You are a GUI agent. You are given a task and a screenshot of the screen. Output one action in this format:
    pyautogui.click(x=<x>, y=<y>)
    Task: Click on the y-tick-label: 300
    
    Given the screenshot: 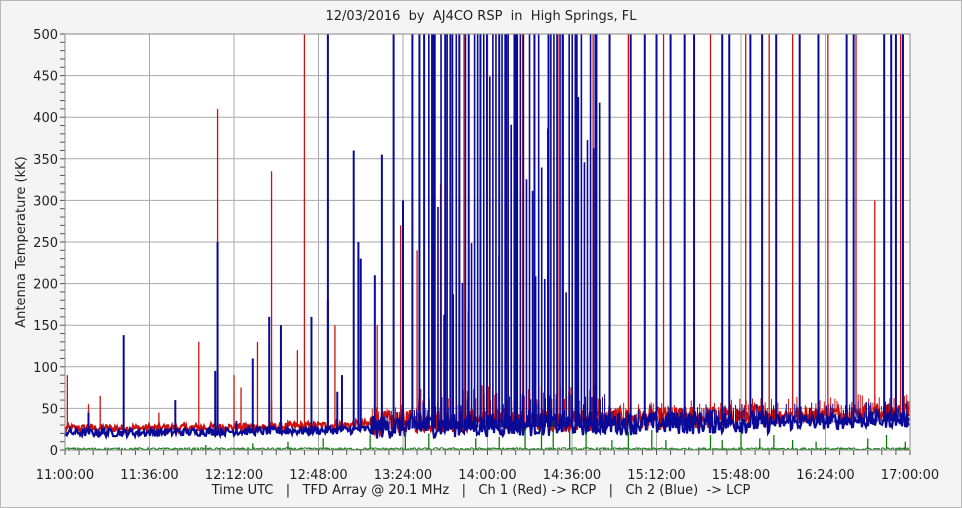 What is the action you would take?
    pyautogui.click(x=45, y=201)
    